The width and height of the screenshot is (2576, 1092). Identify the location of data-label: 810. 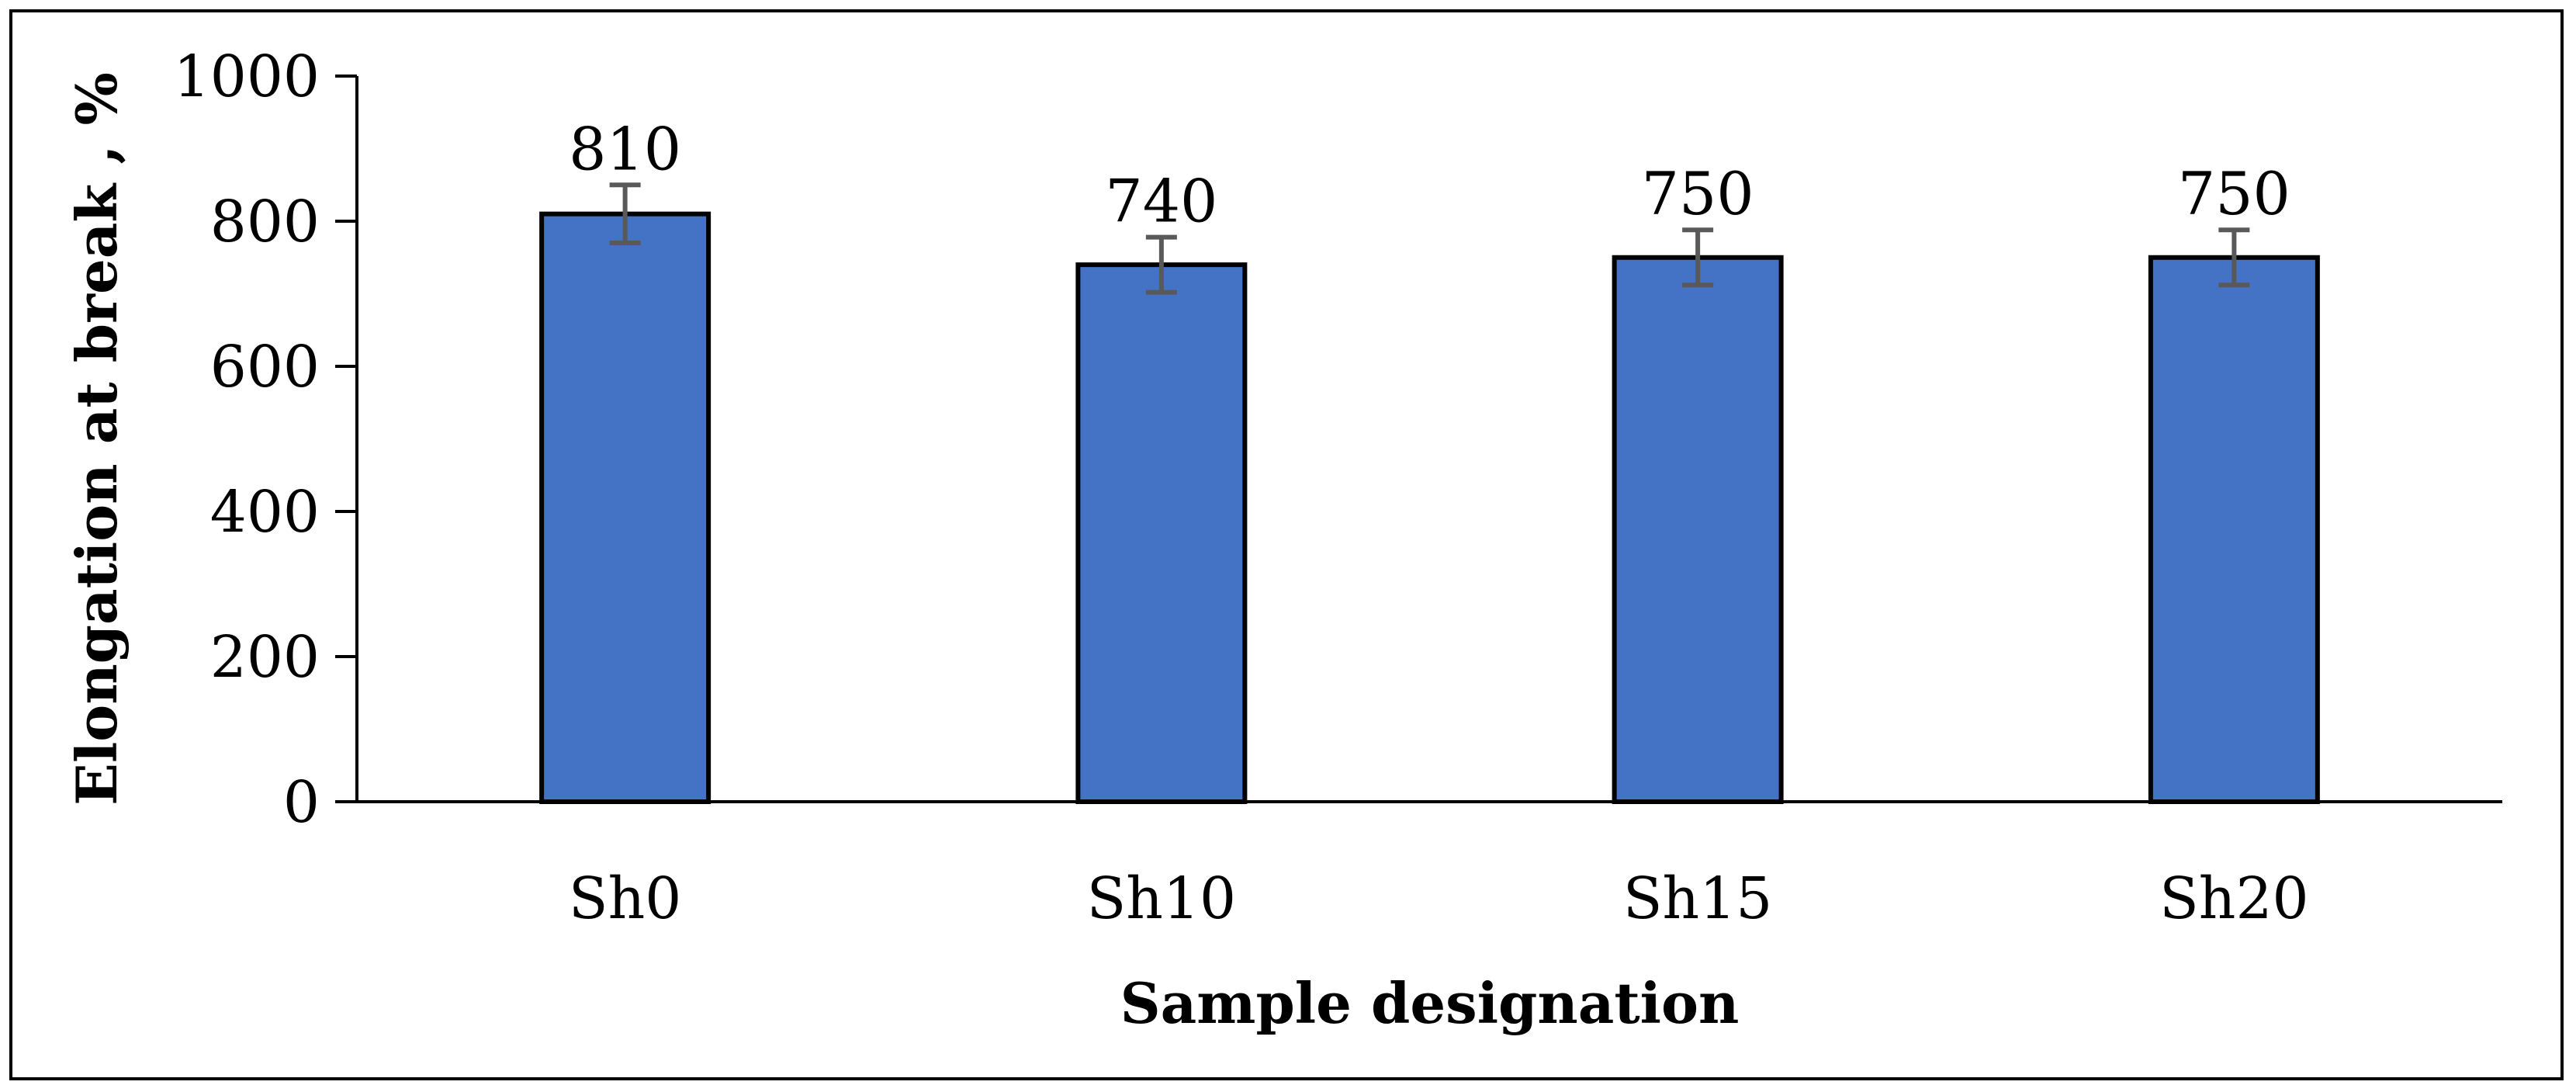
(625, 149).